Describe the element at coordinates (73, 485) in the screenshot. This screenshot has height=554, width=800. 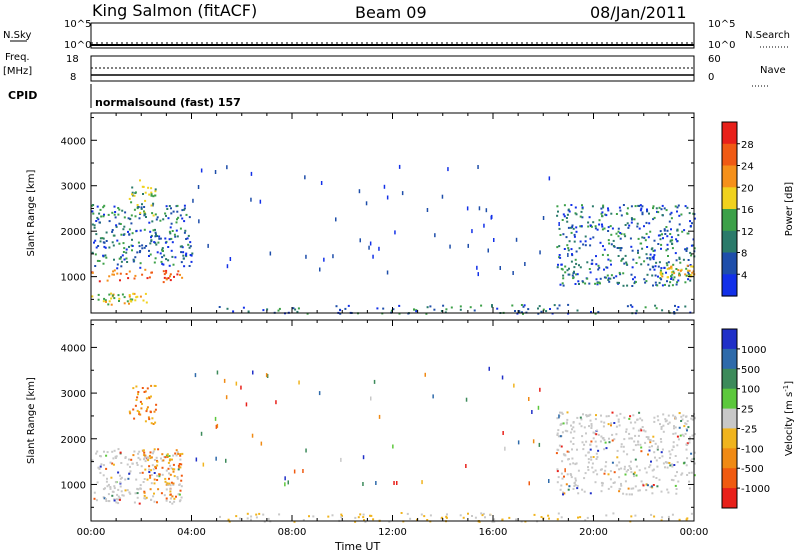
I see `y-tick-label: 1000` at that location.